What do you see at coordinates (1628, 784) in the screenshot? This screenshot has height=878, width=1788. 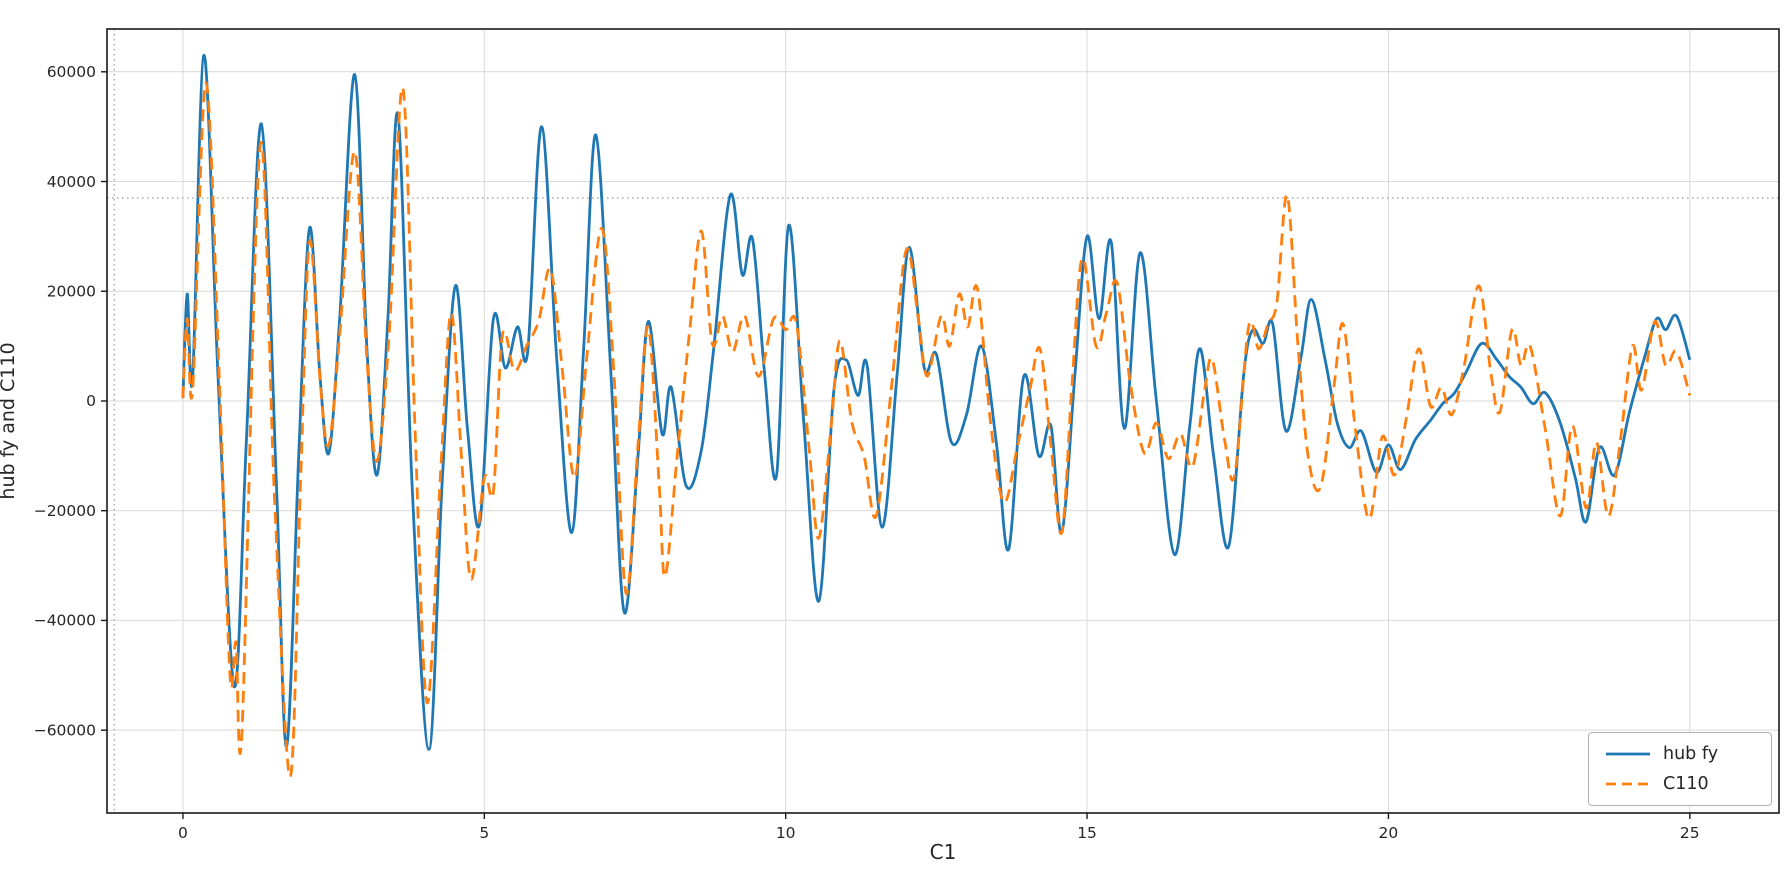 I see `legend-line-sample-c110` at bounding box center [1628, 784].